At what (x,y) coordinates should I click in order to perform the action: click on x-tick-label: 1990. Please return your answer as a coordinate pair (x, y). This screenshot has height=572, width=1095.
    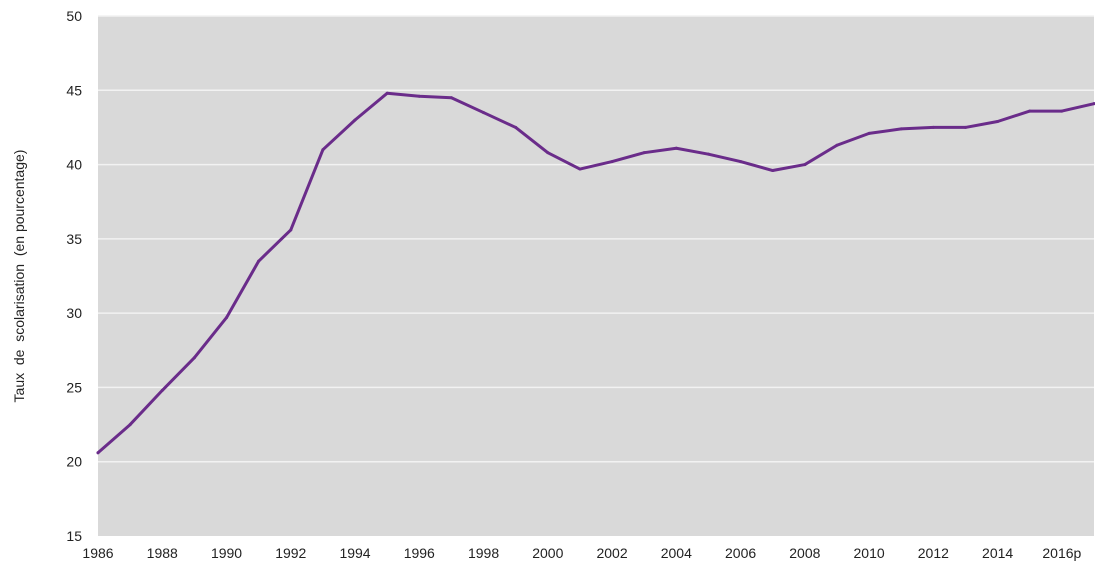
    Looking at the image, I should click on (226, 553).